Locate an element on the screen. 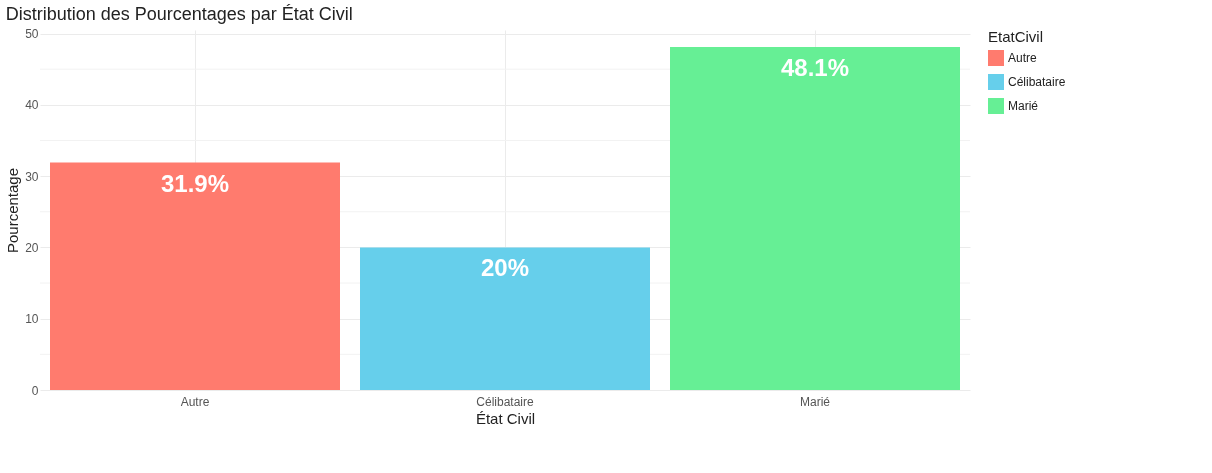  x-tick-label: Célibataire is located at coordinates (505, 401).